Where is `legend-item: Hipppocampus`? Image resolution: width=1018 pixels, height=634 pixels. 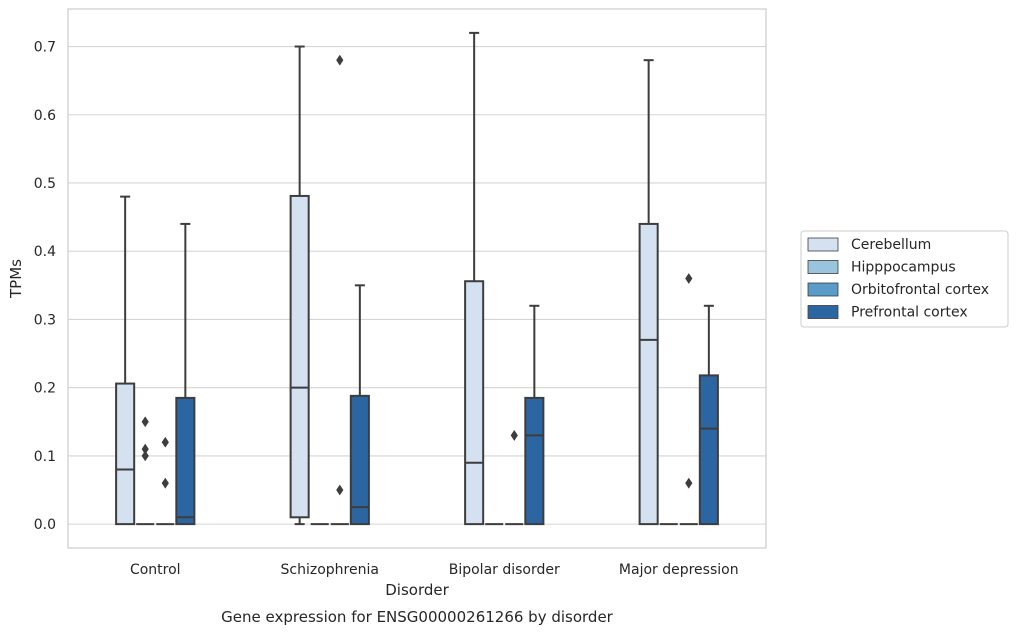 legend-item: Hipppocampus is located at coordinates (881, 268).